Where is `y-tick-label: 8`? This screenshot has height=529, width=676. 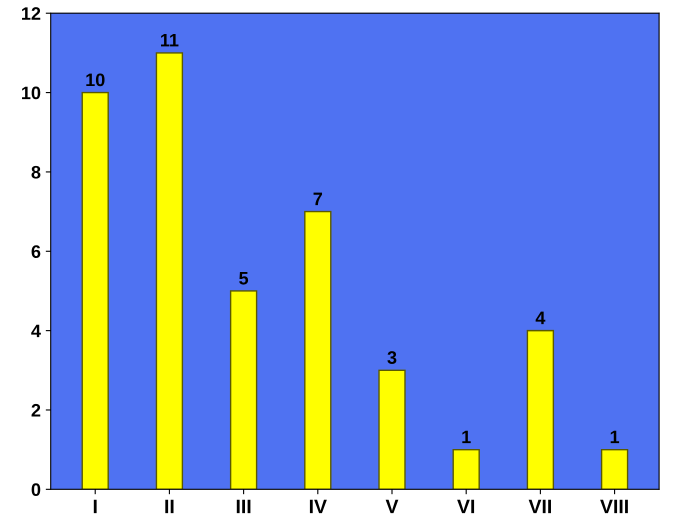 y-tick-label: 8 is located at coordinates (36, 172).